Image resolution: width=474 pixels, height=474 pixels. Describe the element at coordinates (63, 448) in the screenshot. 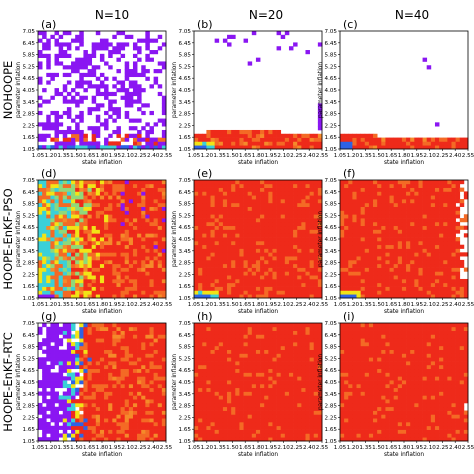

I see `x-tick-label: 1.35` at that location.